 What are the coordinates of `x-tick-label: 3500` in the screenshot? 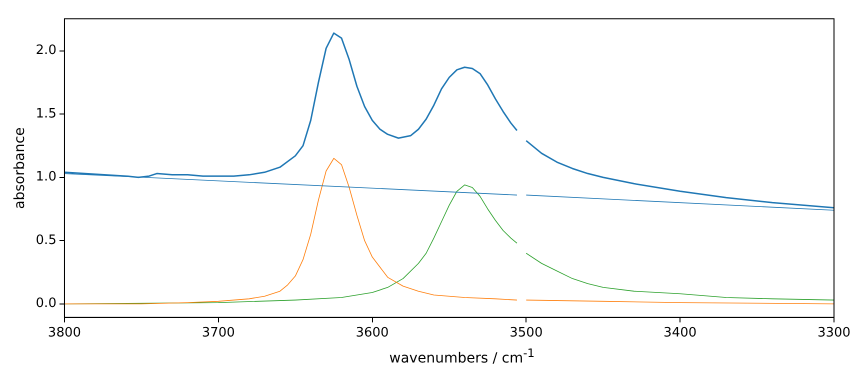 It's located at (526, 333).